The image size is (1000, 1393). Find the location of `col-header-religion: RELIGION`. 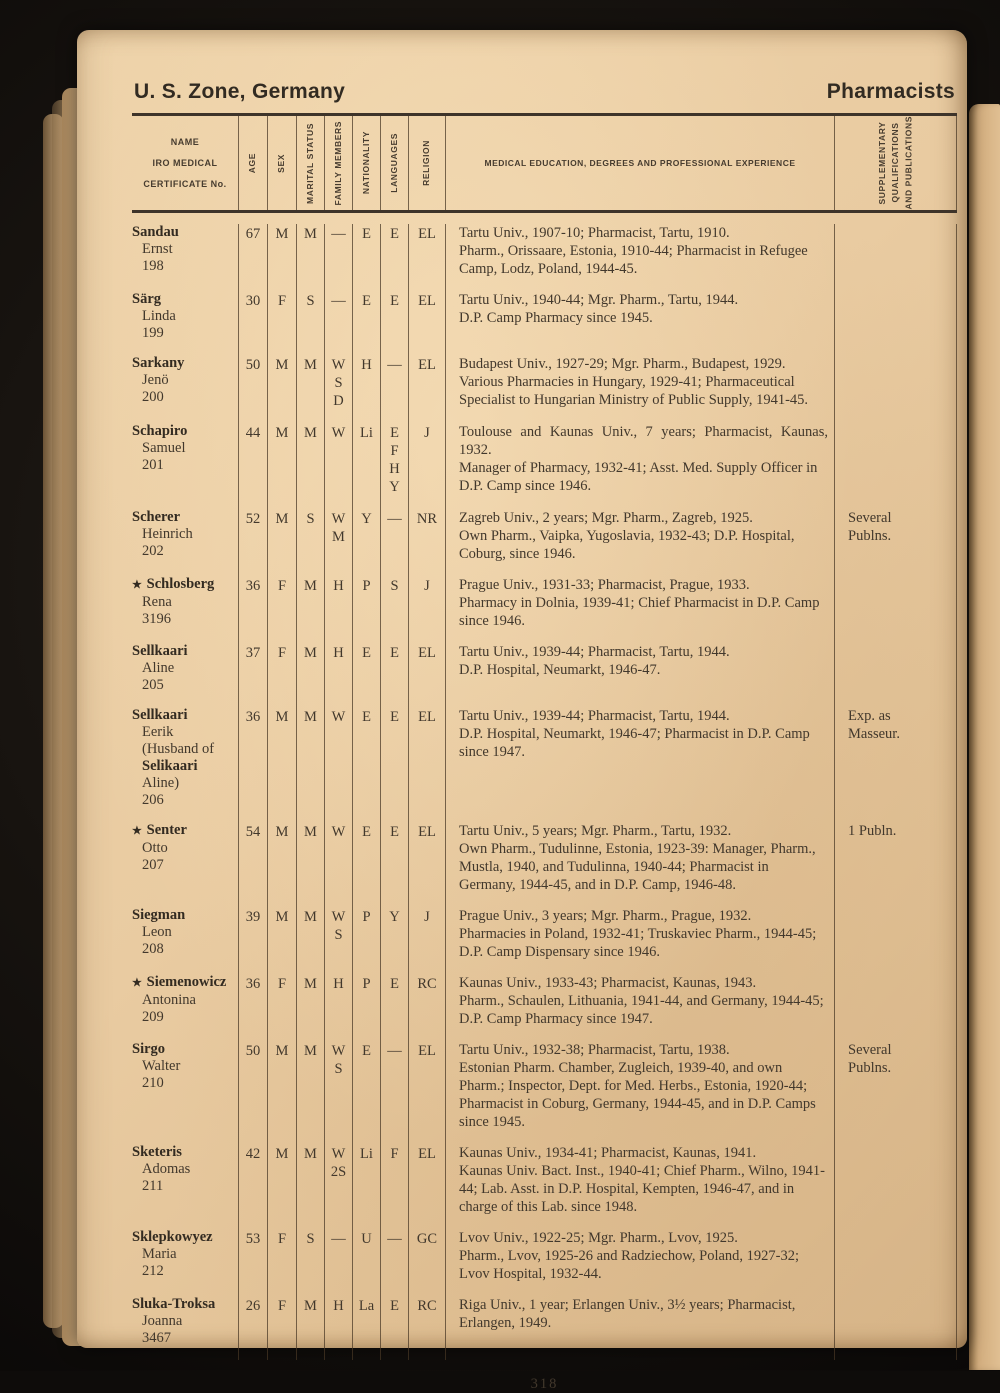

col-header-religion: RELIGION is located at coordinates (427, 163).